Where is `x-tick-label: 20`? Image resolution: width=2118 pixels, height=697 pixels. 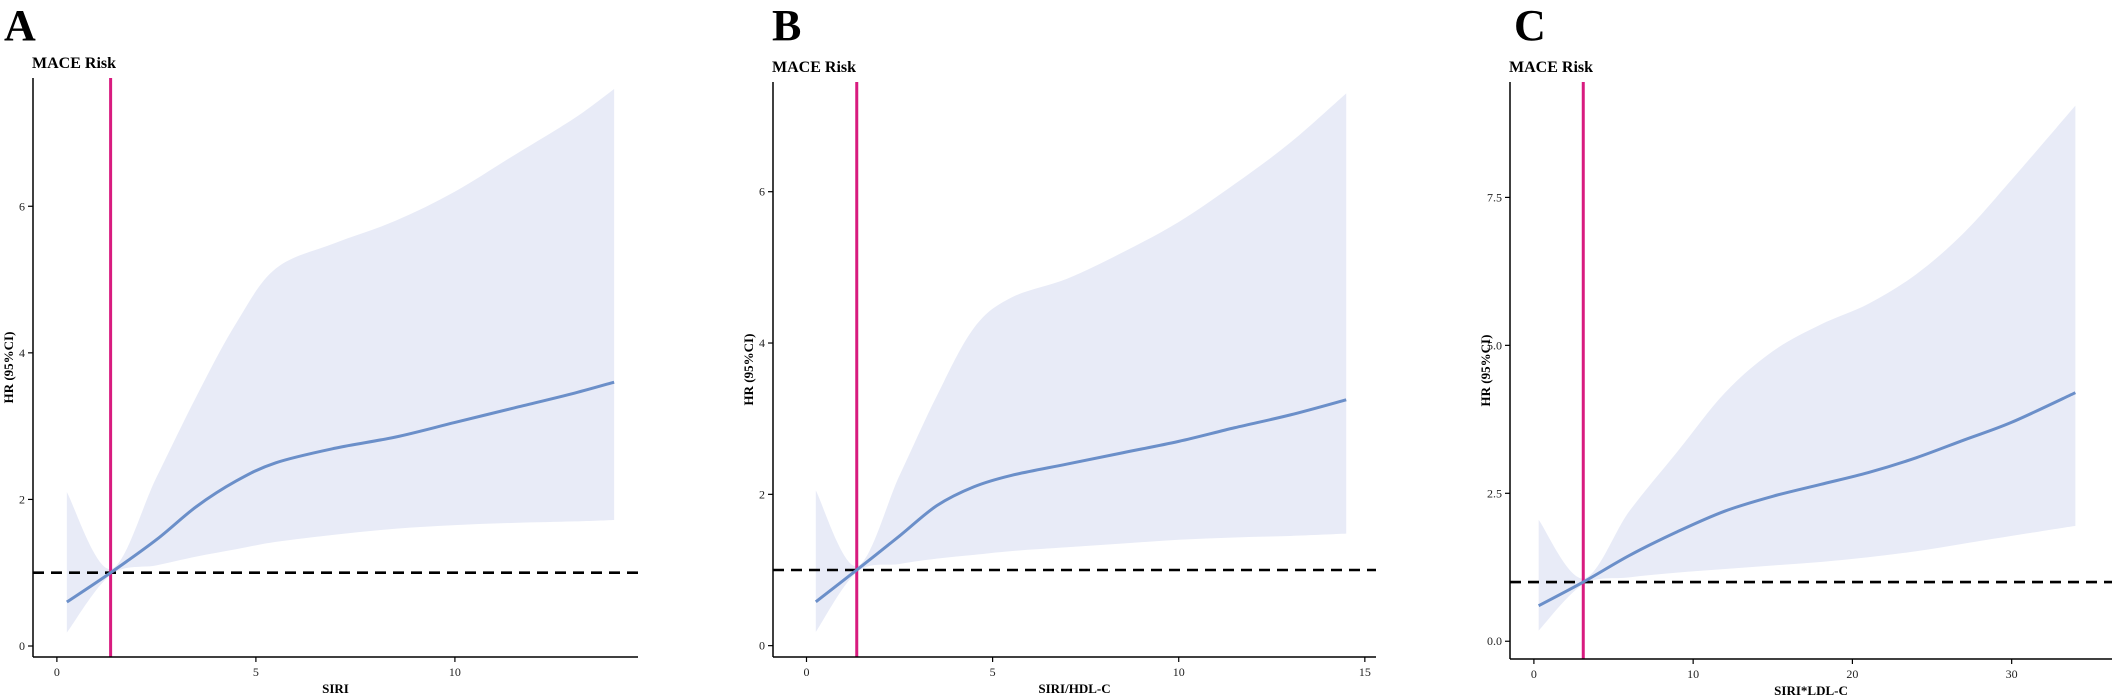 x-tick-label: 20 is located at coordinates (1852, 674).